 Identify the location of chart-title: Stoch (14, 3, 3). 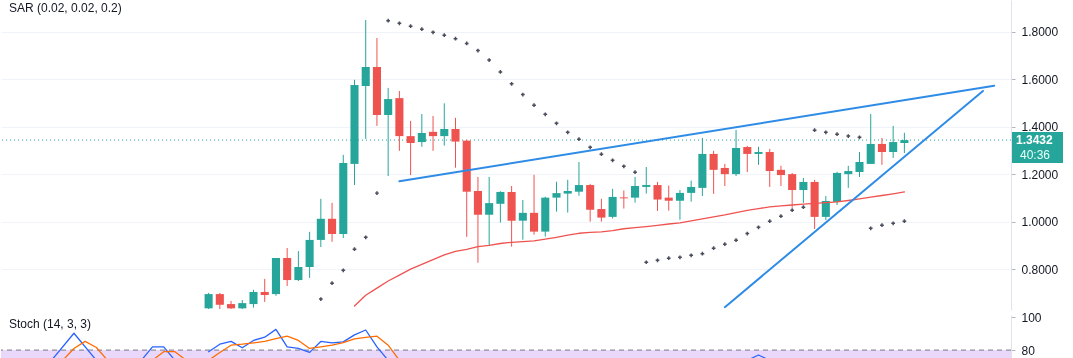
(50, 324).